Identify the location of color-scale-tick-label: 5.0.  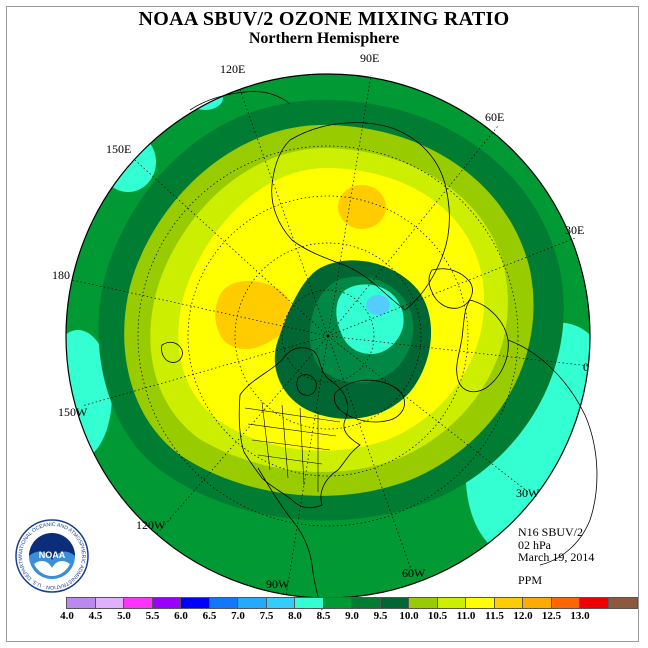
(124, 616).